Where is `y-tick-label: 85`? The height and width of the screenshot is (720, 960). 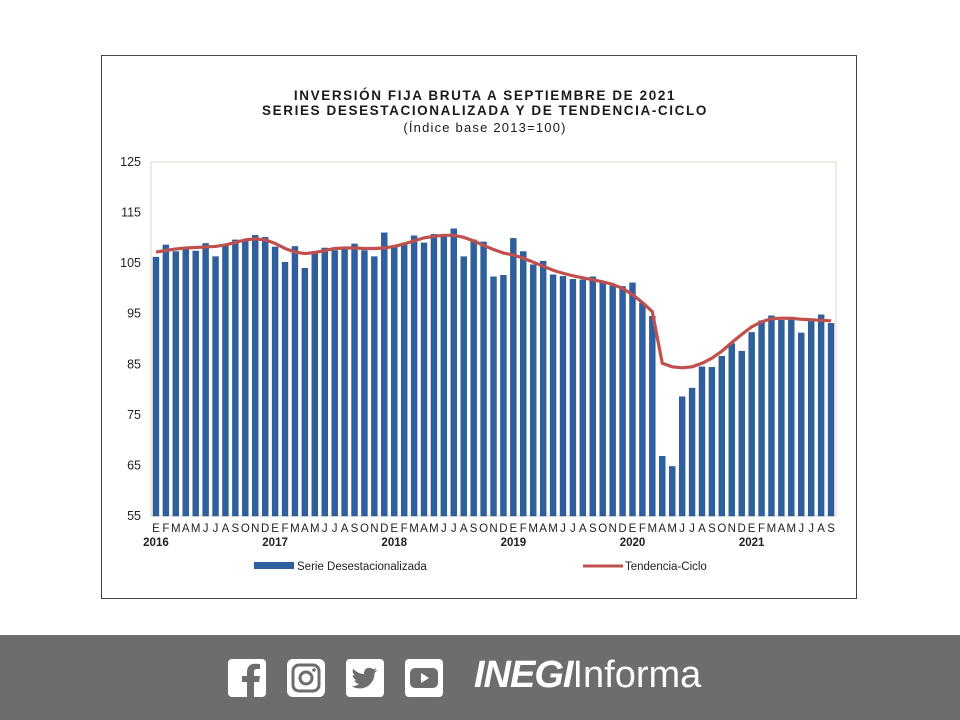
y-tick-label: 85 is located at coordinates (134, 364).